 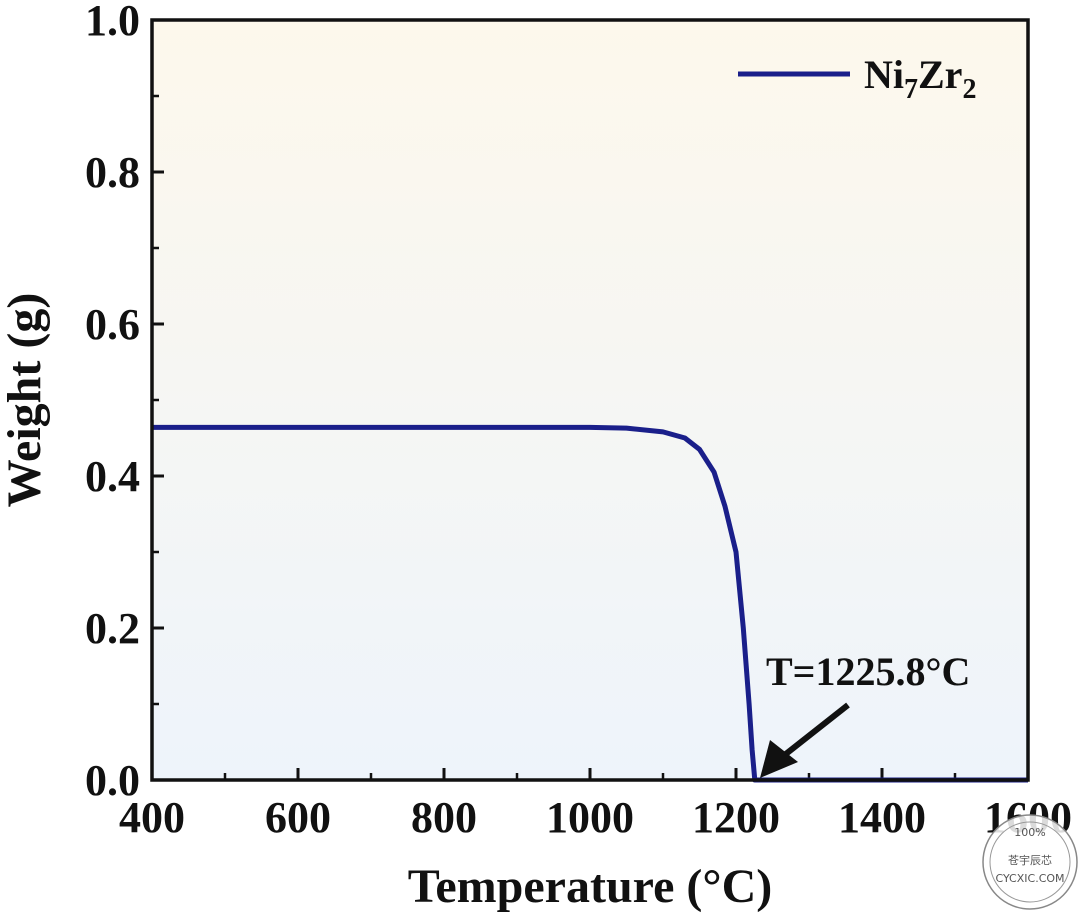 What do you see at coordinates (590, 886) in the screenshot?
I see `x-axis-title: Temperature (°C)` at bounding box center [590, 886].